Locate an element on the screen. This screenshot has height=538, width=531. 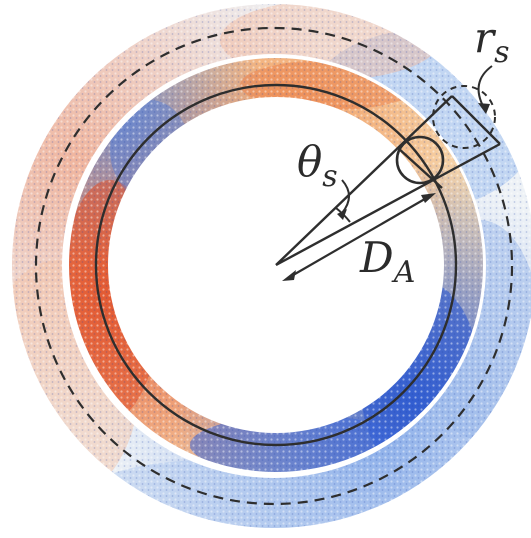
cone-near-cap is located at coordinates (420, 168).